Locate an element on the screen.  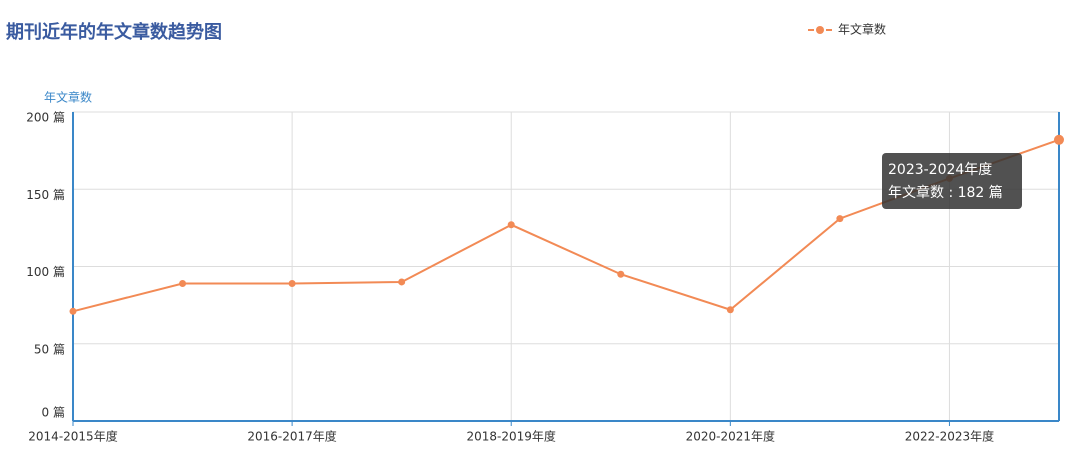
y-tick-label: 200 篇 is located at coordinates (45, 117).